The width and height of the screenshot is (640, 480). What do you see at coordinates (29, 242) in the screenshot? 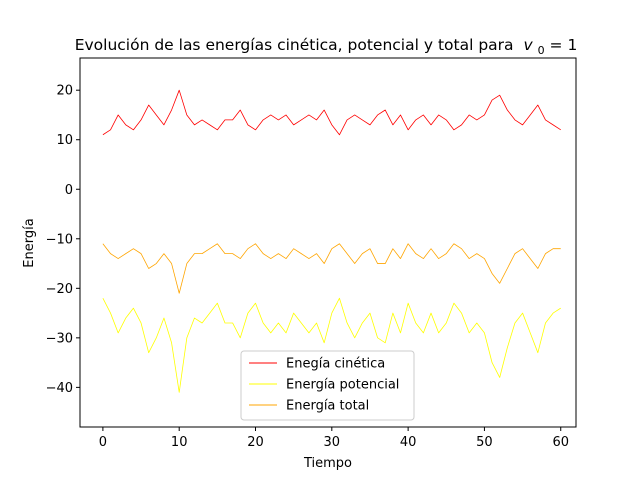
I see `y-axis-label: Energía` at bounding box center [29, 242].